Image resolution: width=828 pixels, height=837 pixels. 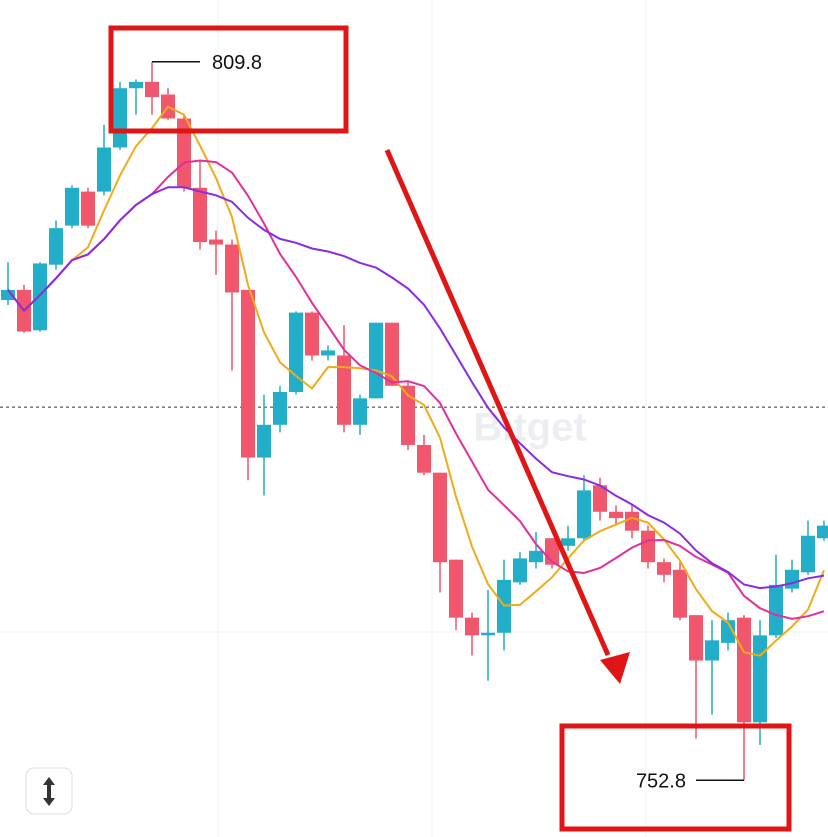 I want to click on arrow-head, so click(x=615, y=668).